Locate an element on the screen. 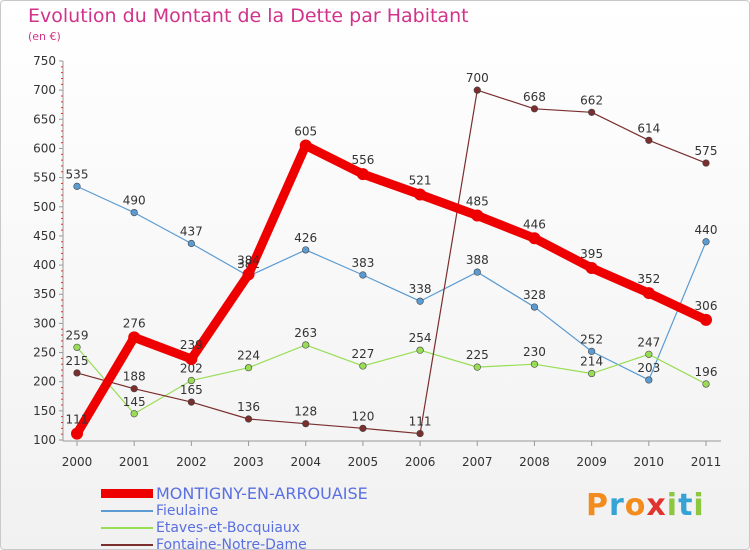 This screenshot has width=750, height=550. legend-item: MONTIGNY-EN-ARROUAISE is located at coordinates (234, 493).